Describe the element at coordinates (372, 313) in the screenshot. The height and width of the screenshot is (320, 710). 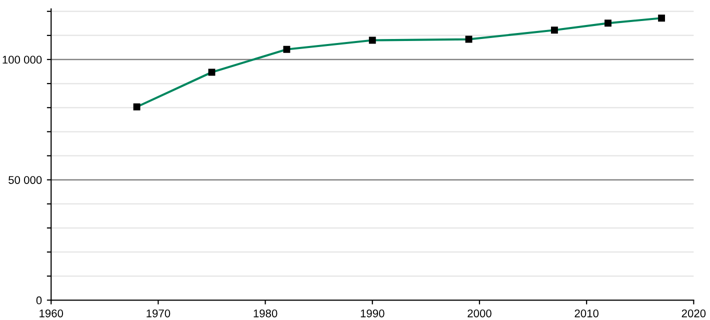
I see `x-tick-label: 1990` at that location.